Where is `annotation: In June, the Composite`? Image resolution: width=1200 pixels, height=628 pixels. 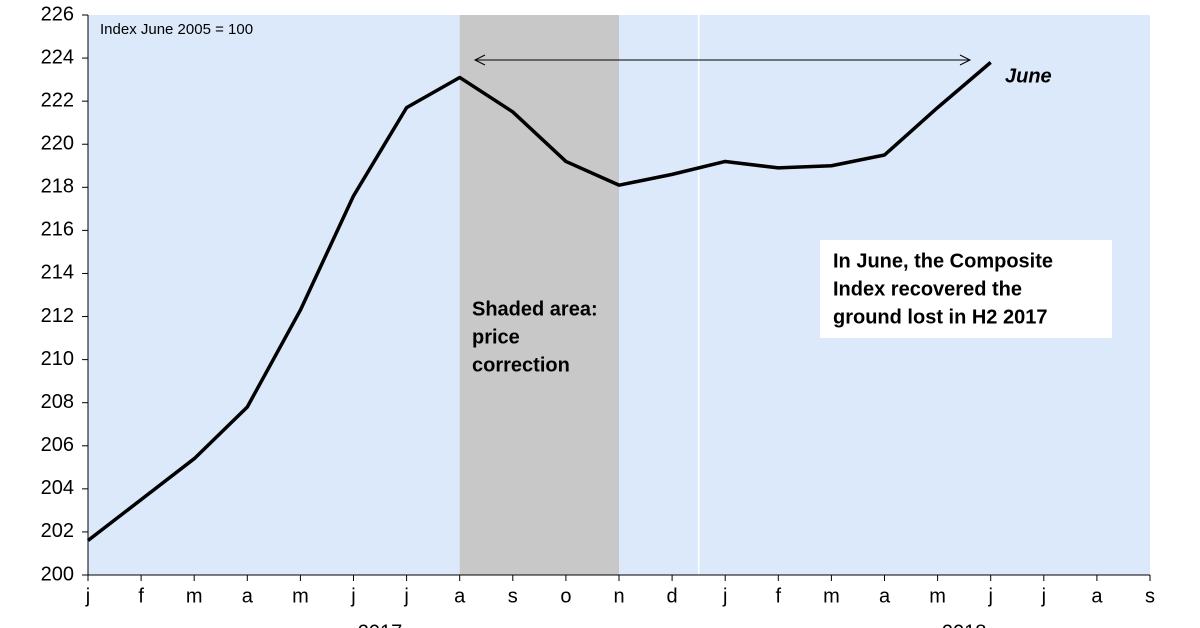 annotation: In June, the Composite is located at coordinates (943, 261).